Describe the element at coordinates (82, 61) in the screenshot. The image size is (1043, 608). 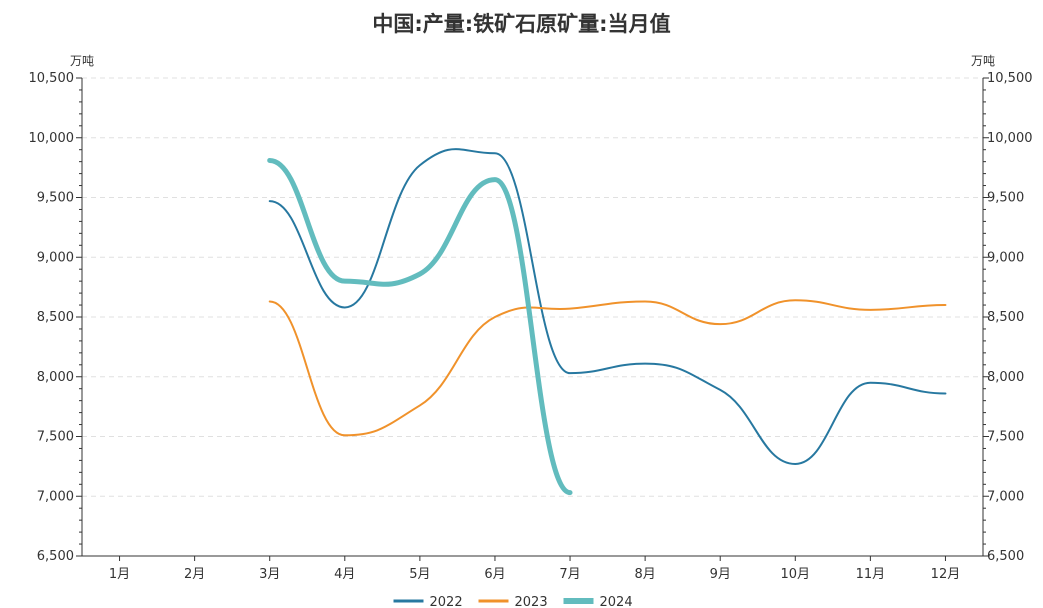
I see `y-axis-label-left: 万吨` at that location.